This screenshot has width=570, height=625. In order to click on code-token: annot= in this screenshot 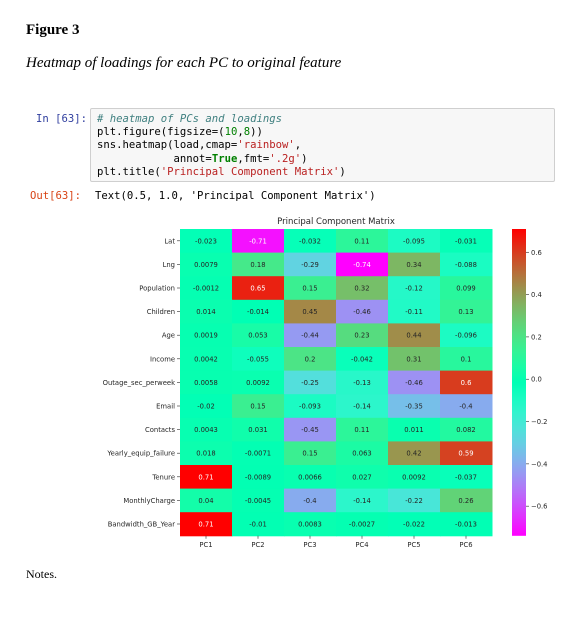, I will do `click(154, 158)`.